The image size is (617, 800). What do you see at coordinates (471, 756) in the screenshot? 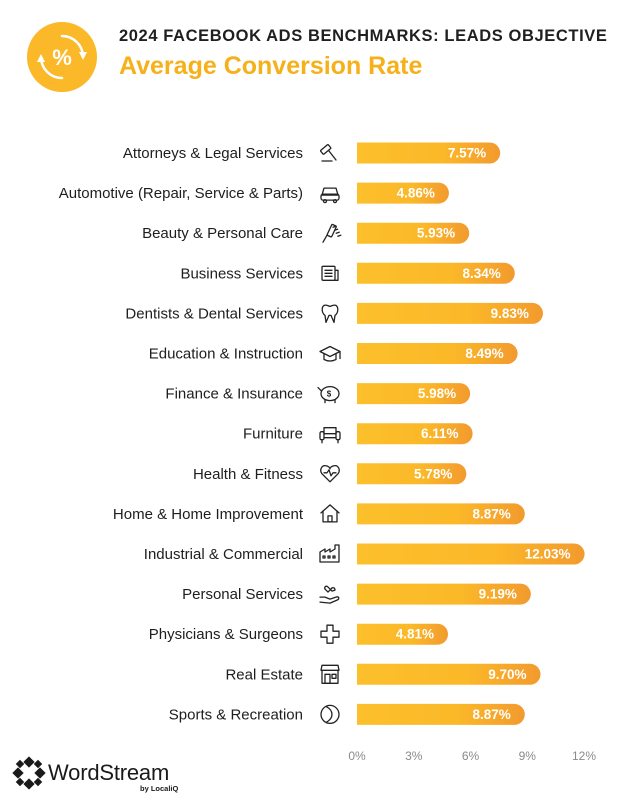
I see `x-tick-label: 6%` at bounding box center [471, 756].